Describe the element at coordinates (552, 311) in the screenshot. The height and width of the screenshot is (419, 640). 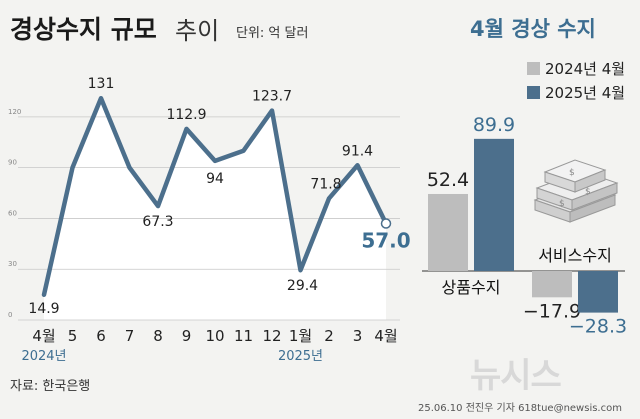
I see `bar-value-label: −17.9` at that location.